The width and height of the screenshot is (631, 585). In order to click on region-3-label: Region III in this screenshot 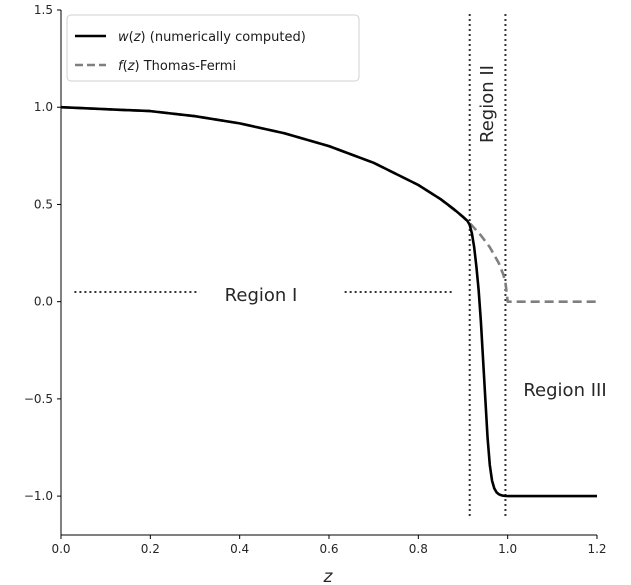, I will do `click(564, 390)`.